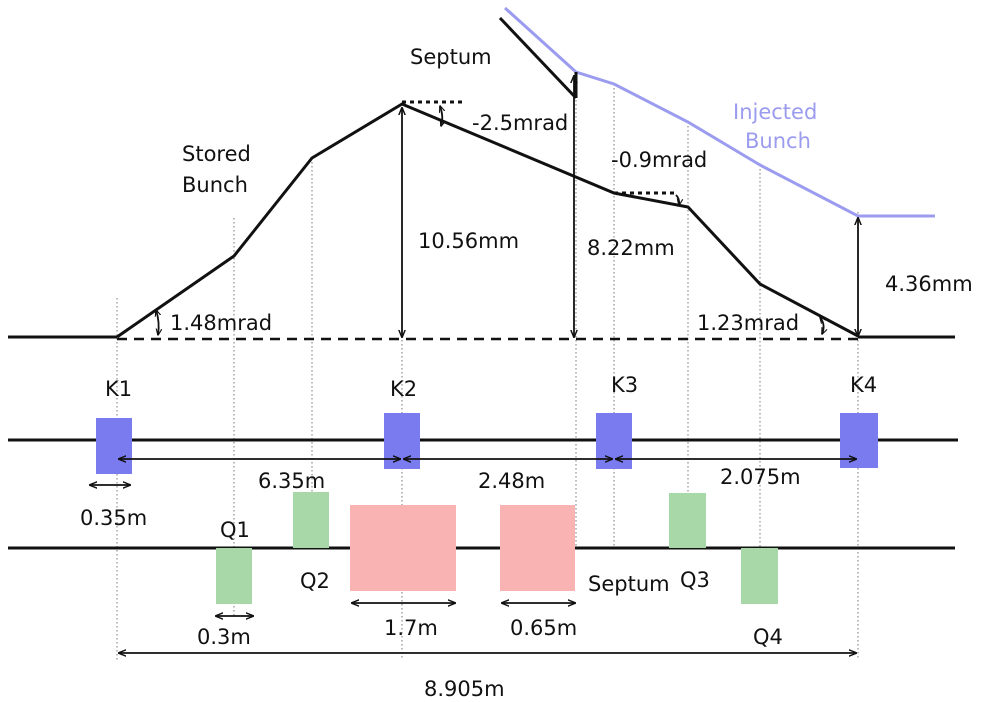 Image resolution: width=982 pixels, height=702 pixels. I want to click on dist-label-k1-k2: 6.35m, so click(291, 481).